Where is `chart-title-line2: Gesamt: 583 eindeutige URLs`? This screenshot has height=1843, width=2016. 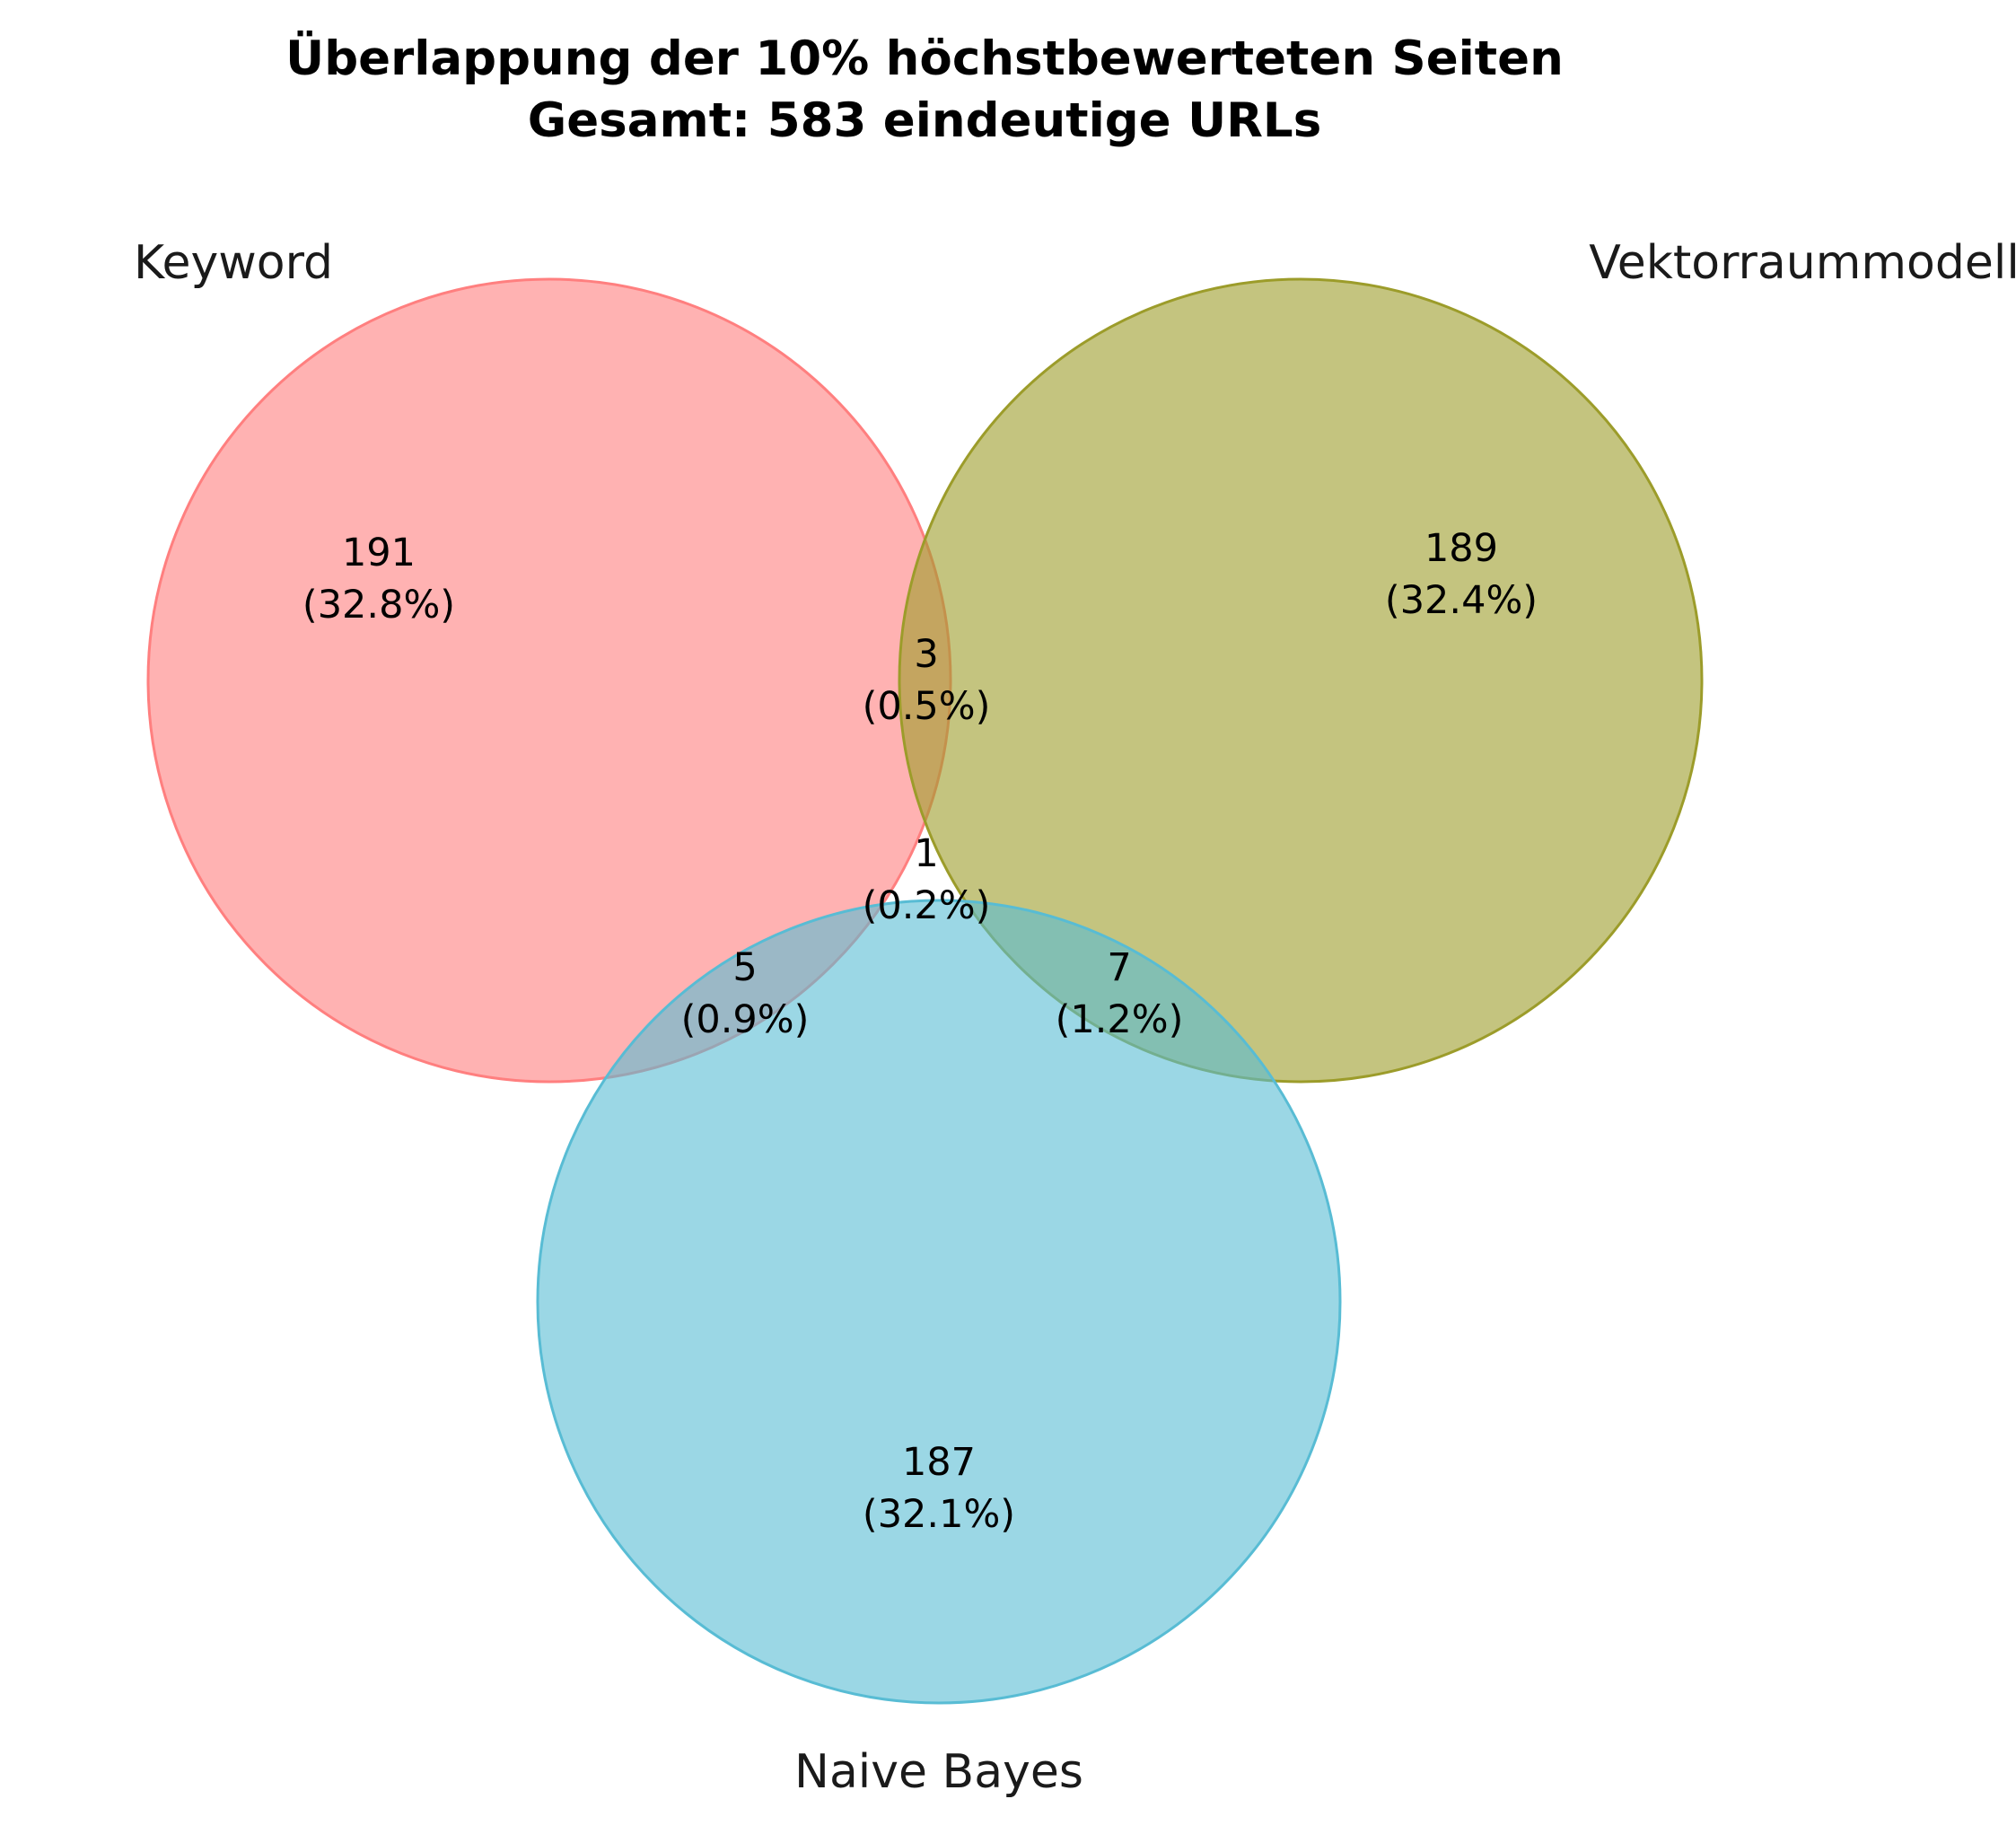
chart-title-line2: Gesamt: 583 eindeutige URLs is located at coordinates (925, 120).